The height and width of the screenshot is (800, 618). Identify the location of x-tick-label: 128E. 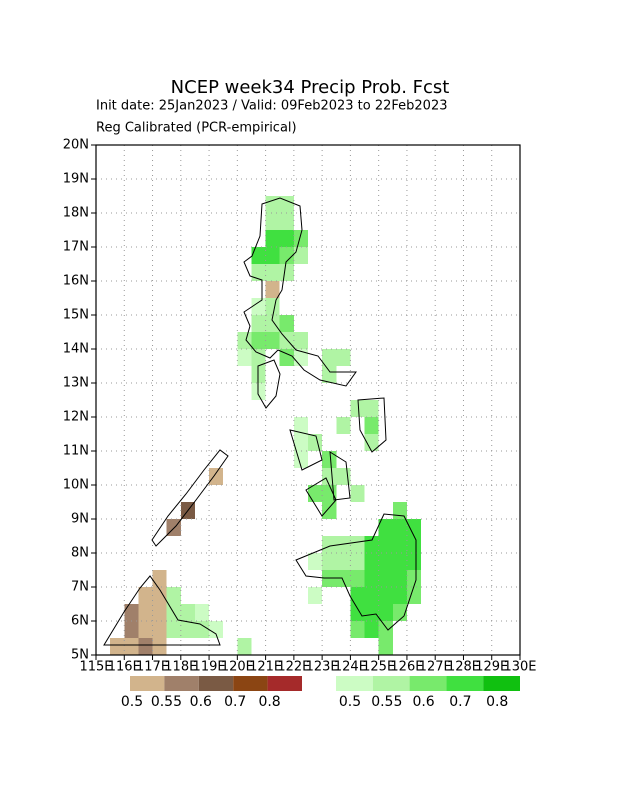
(463, 667).